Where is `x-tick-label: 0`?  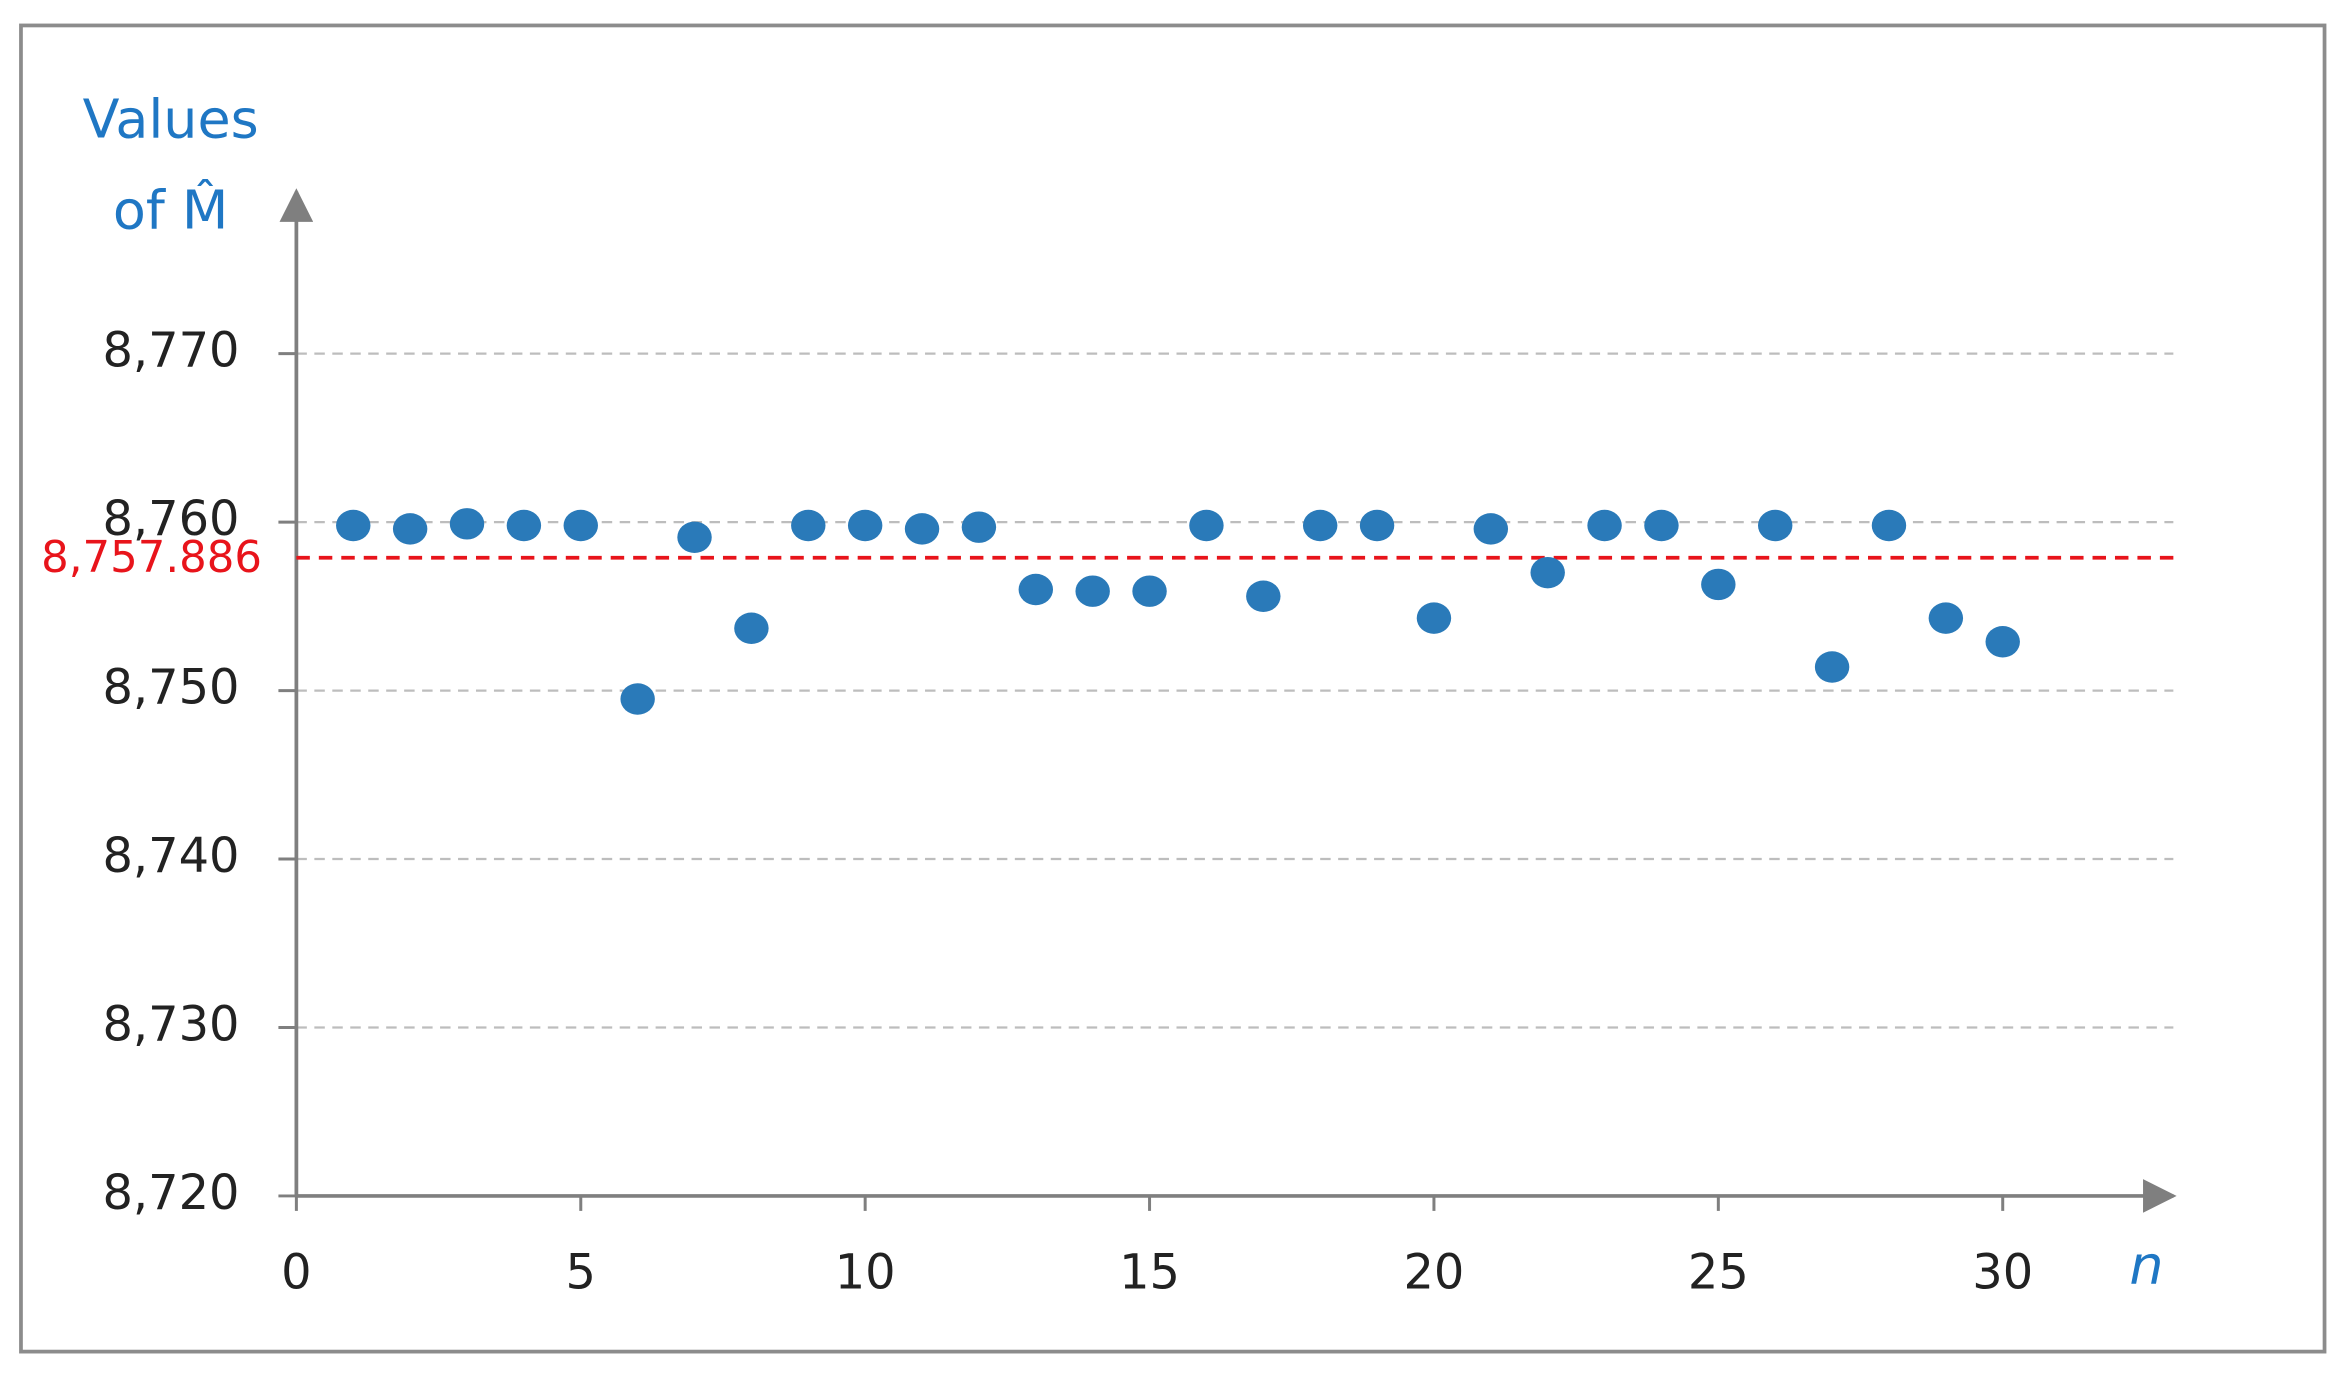
x-tick-label: 0 is located at coordinates (296, 1272).